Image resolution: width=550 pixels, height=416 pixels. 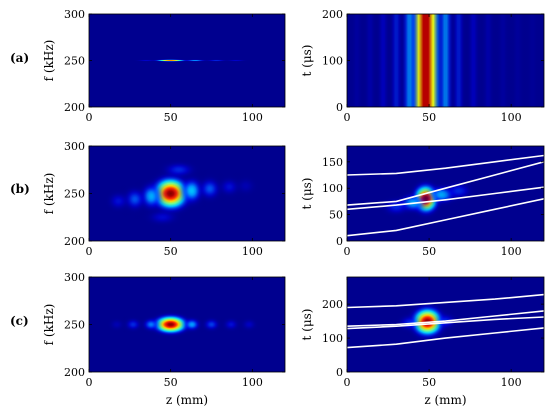 What do you see at coordinates (332, 162) in the screenshot?
I see `y-tick-label: 150` at bounding box center [332, 162].